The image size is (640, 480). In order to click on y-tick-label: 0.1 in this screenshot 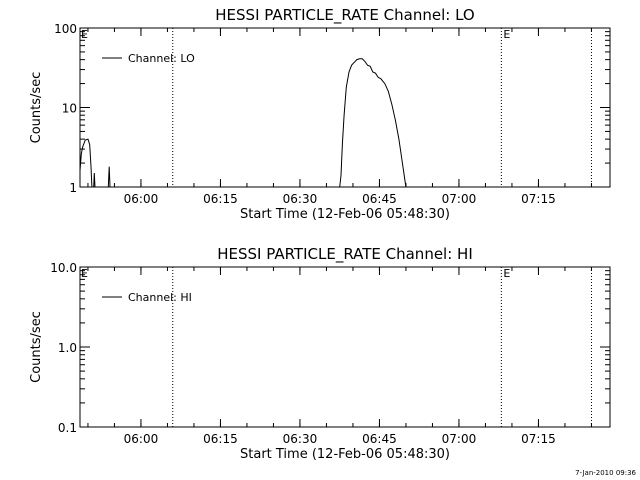, I will do `click(67, 428)`.